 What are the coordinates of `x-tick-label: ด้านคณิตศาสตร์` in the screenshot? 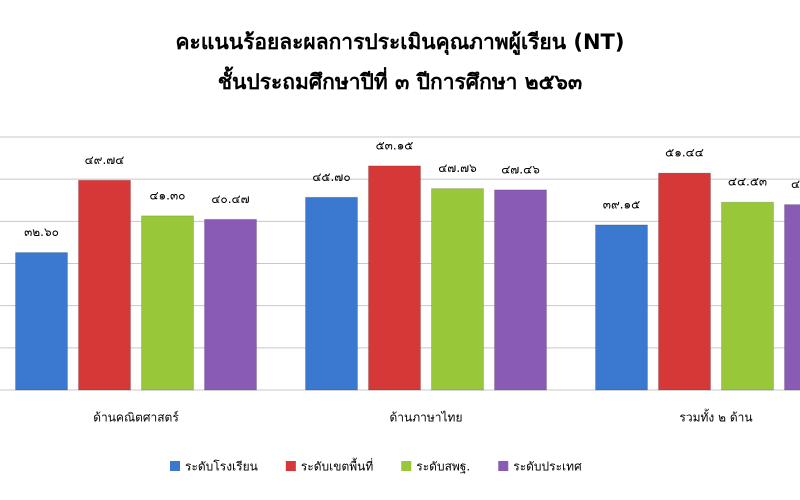 It's located at (136, 418).